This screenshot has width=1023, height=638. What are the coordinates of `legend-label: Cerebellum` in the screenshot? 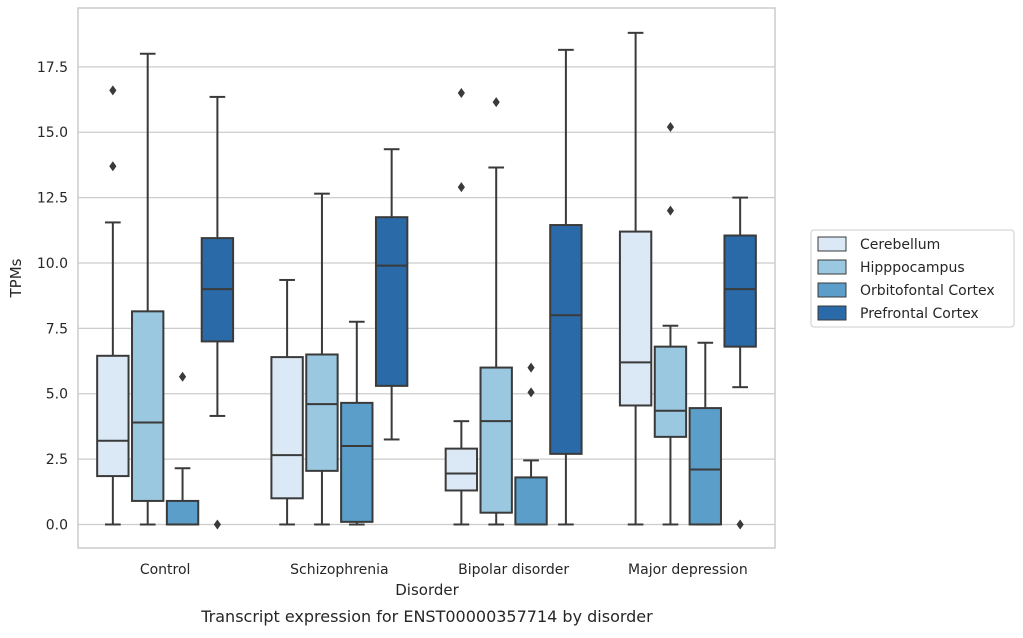 It's located at (900, 245).